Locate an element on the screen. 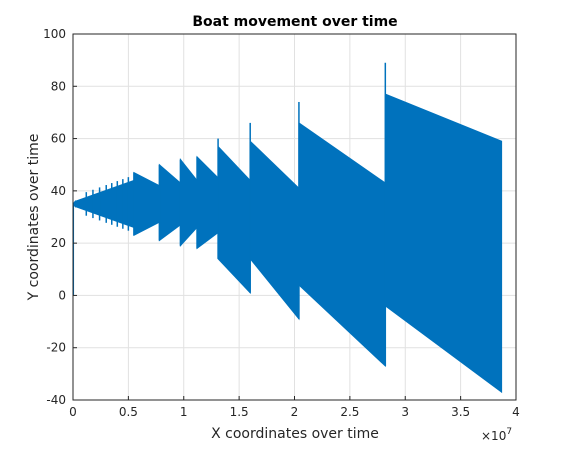 This screenshot has height=450, width=570. x-exponent-base: ×10 is located at coordinates (493, 436).